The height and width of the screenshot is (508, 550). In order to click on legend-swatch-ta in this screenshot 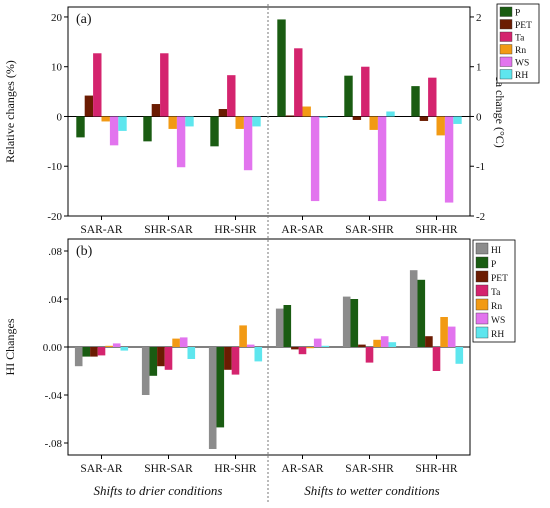, I will do `click(506, 36)`.